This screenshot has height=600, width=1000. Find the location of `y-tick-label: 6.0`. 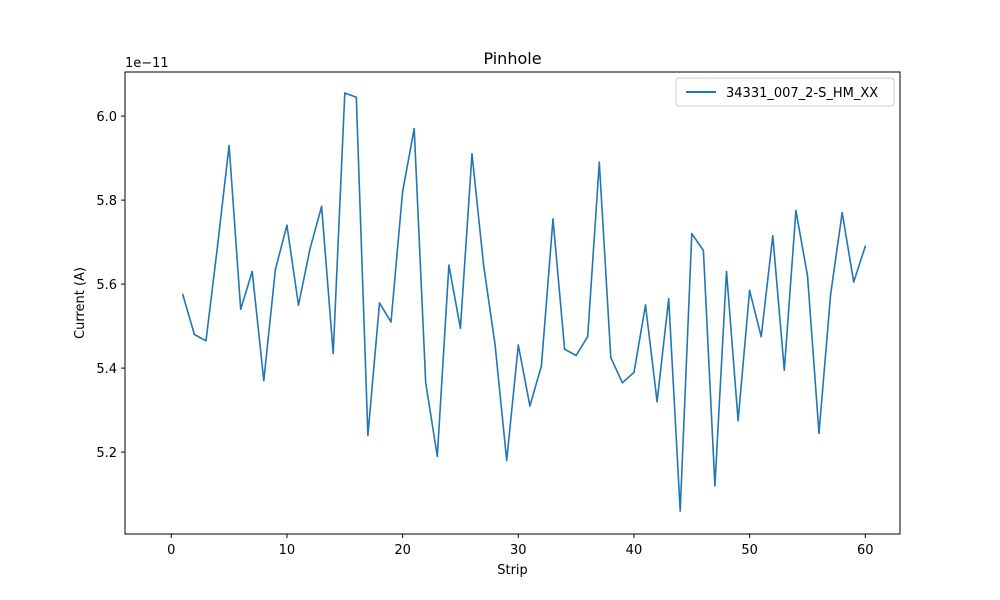

y-tick-label: 6.0 is located at coordinates (106, 117).